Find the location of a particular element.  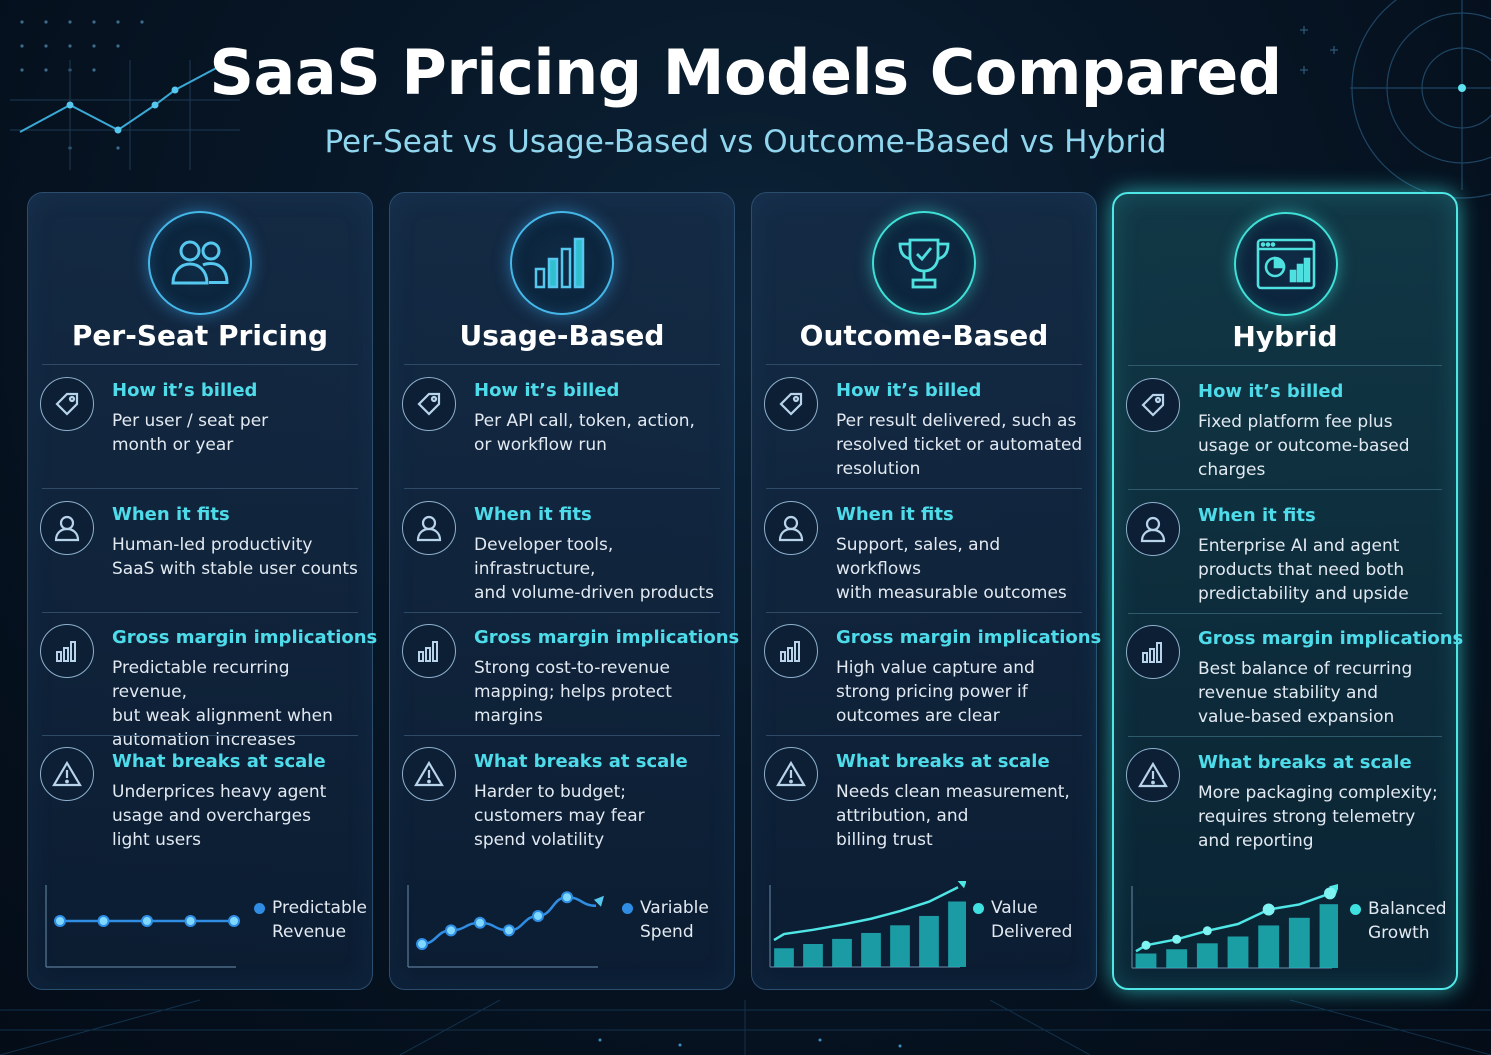

card-title: Outcome-Based is located at coordinates (924, 335).